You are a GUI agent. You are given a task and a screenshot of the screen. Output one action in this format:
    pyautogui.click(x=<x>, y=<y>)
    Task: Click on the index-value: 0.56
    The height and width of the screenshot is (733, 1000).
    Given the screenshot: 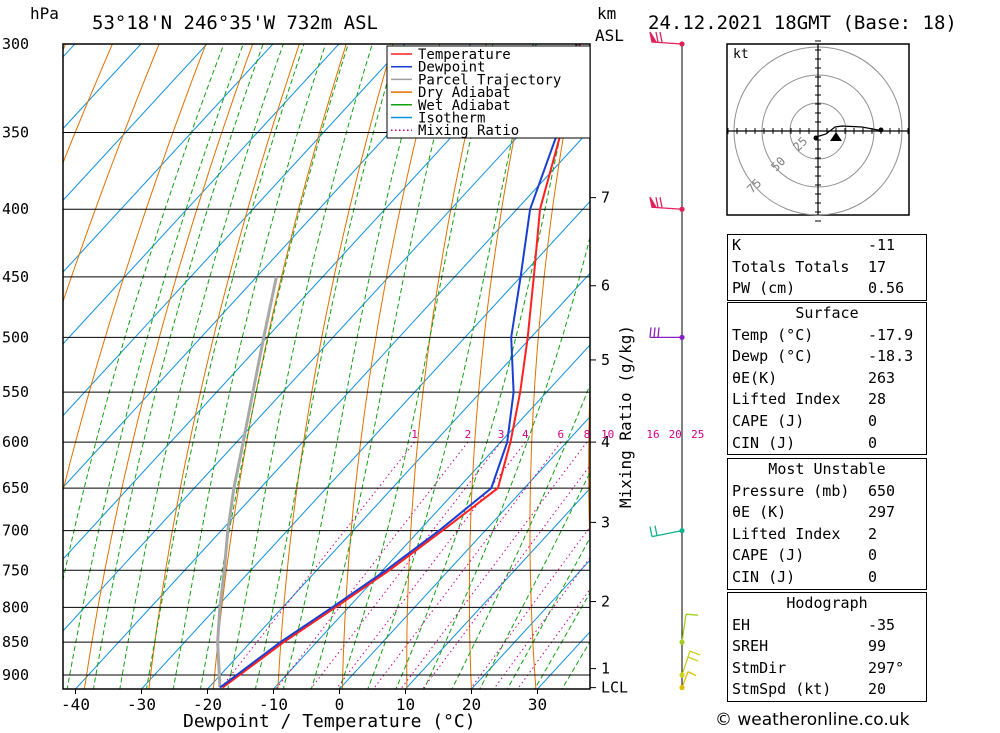 What is the action you would take?
    pyautogui.click(x=886, y=288)
    